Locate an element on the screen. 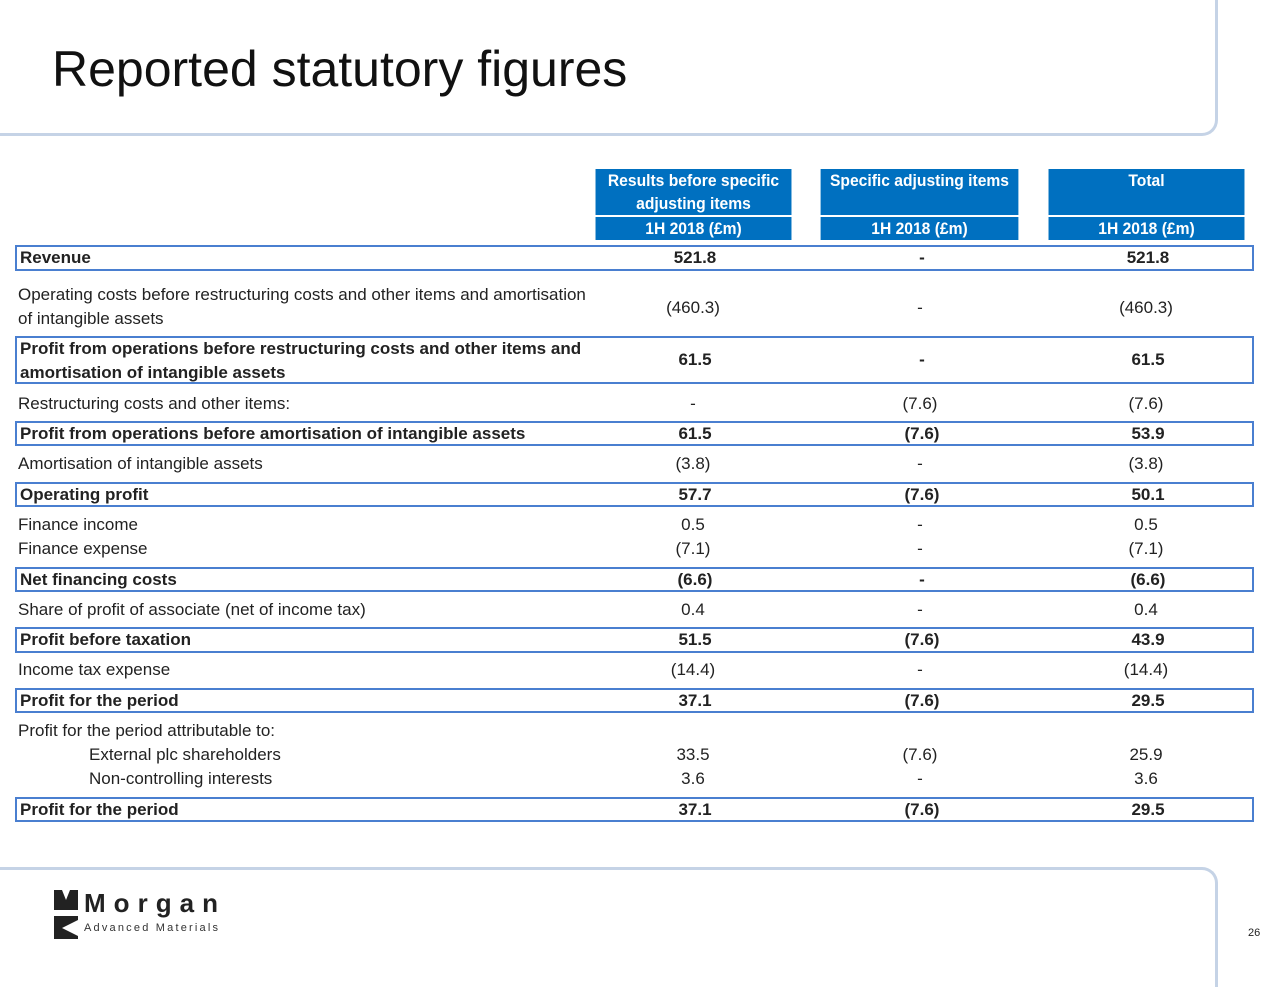 The height and width of the screenshot is (987, 1280). row-label: Income tax expense is located at coordinates (94, 669).